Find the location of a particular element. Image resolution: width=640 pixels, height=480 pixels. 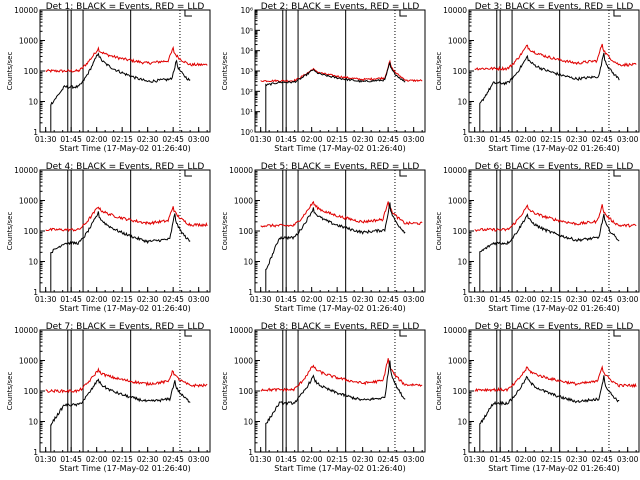

y-tick-label: 10³ is located at coordinates (246, 71).